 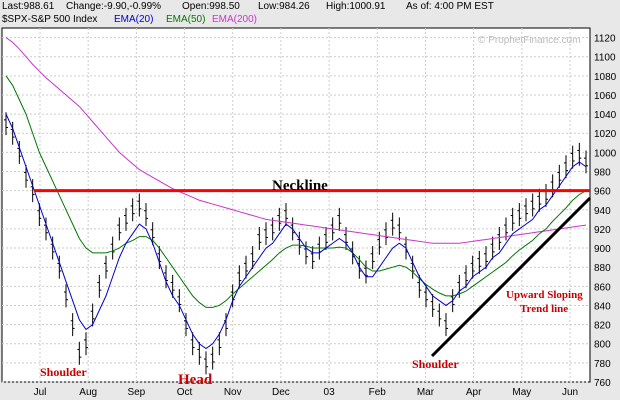 I want to click on x-tick-label: Mar, so click(x=426, y=392).